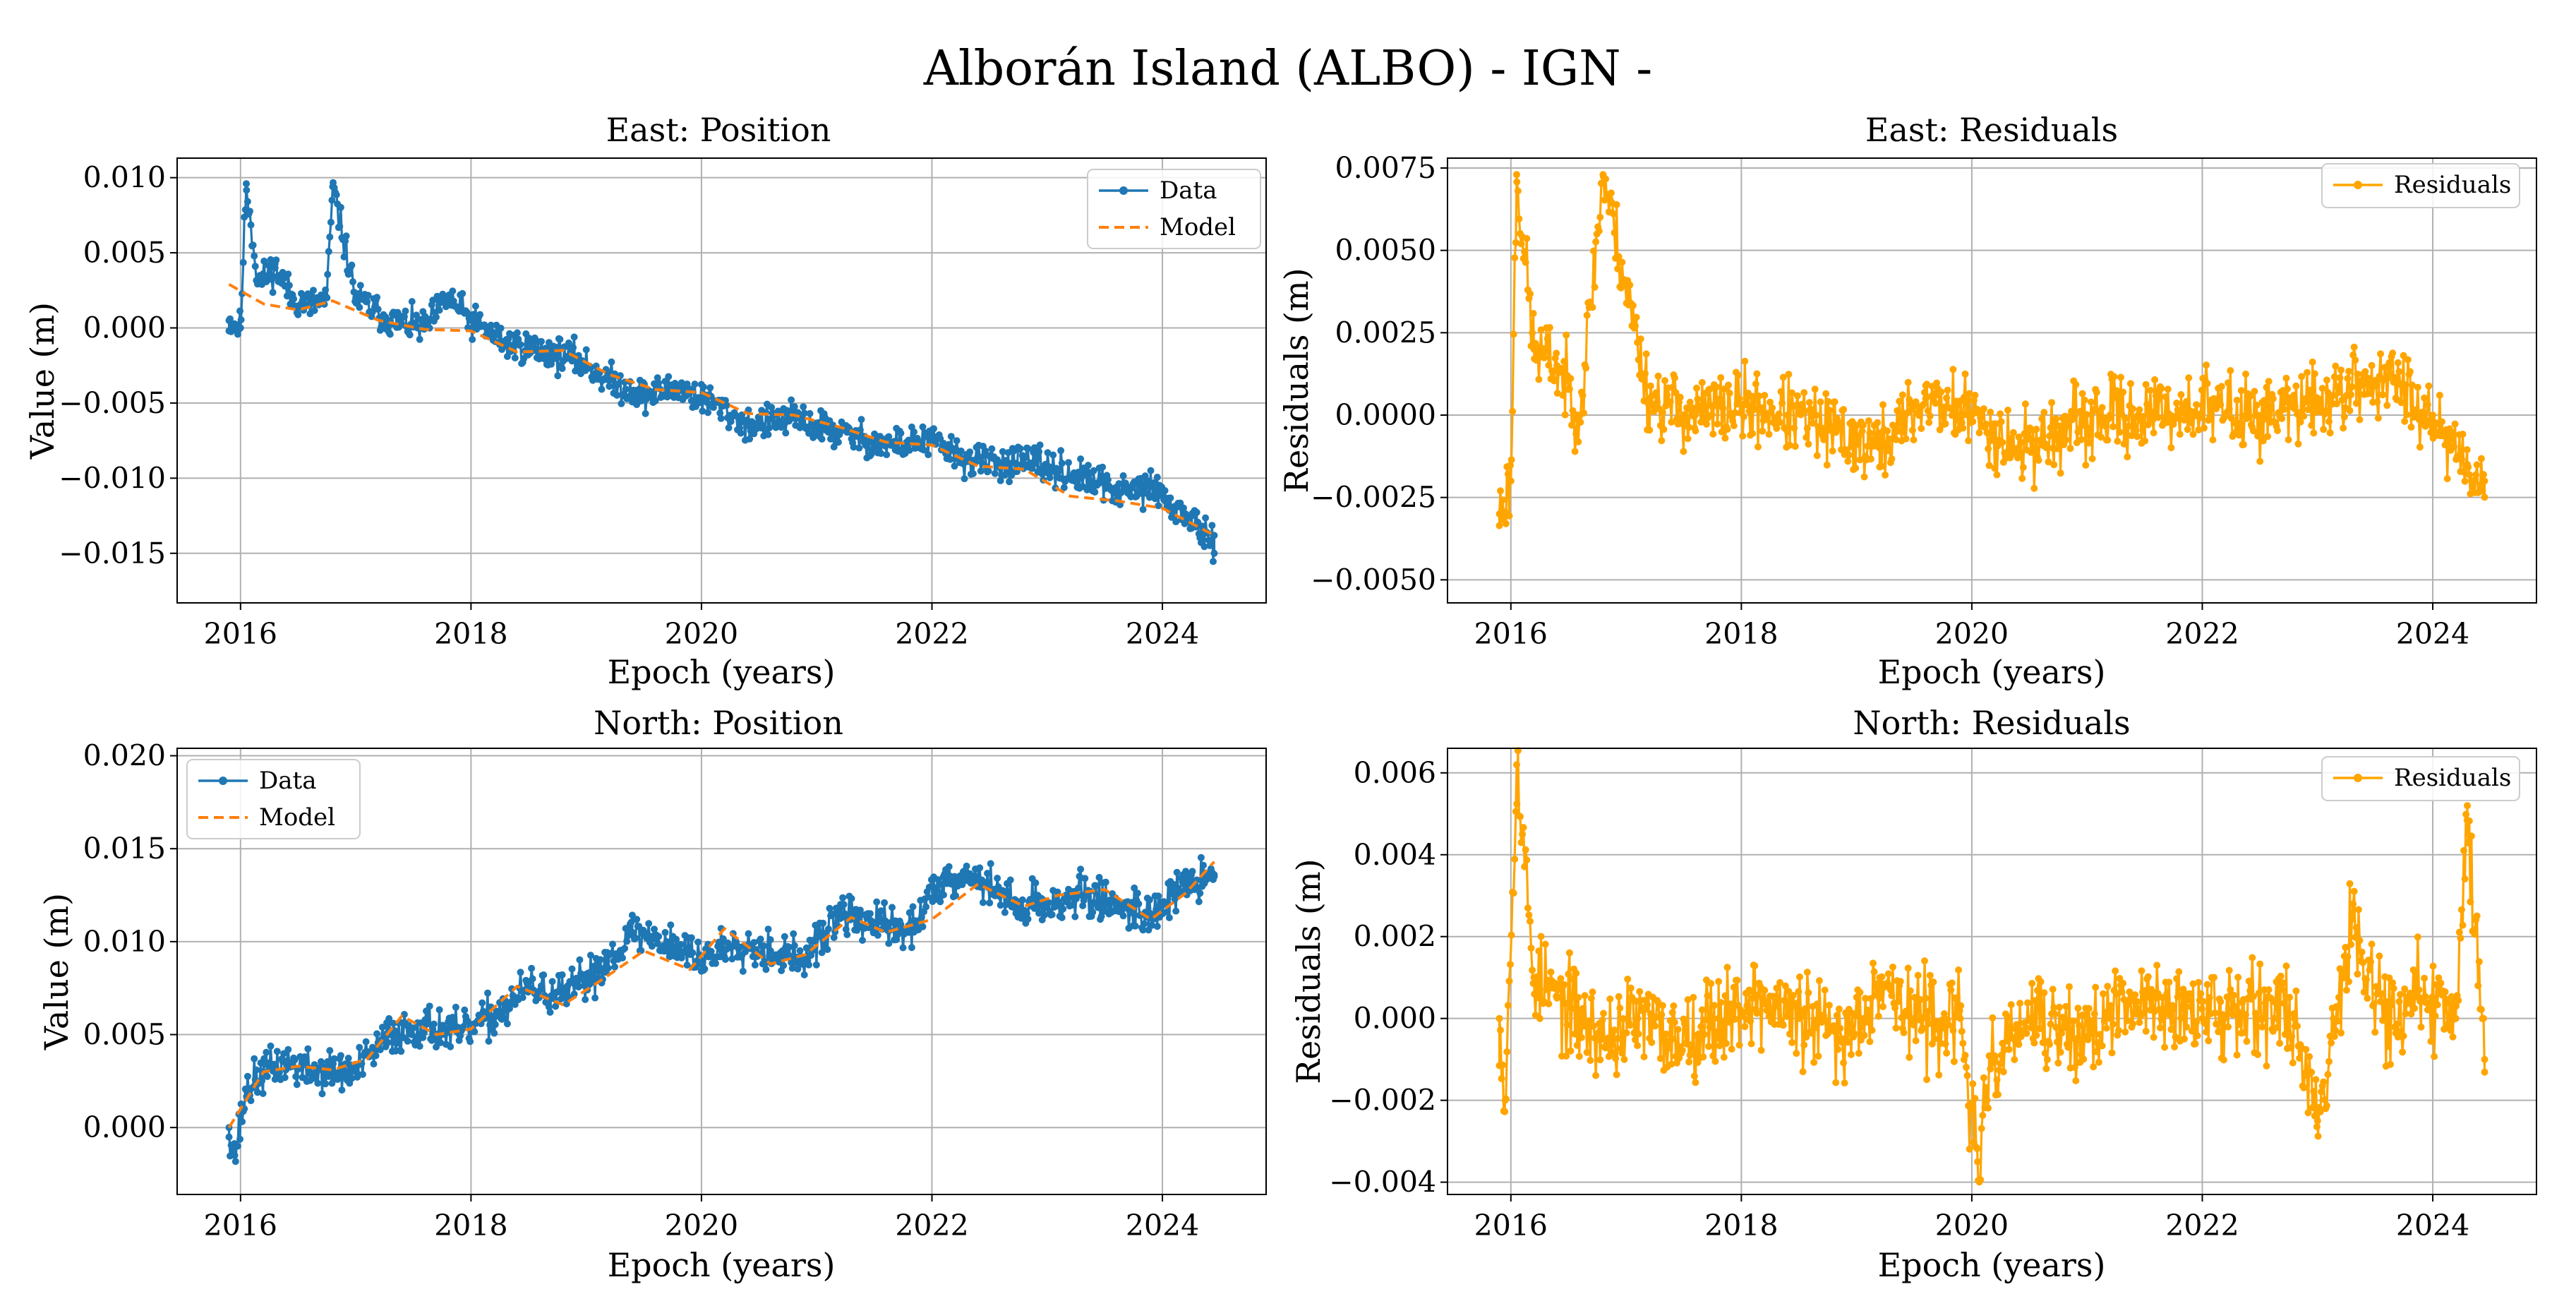 The height and width of the screenshot is (1306, 2576). I want to click on legend: Residuals, so click(2420, 778).